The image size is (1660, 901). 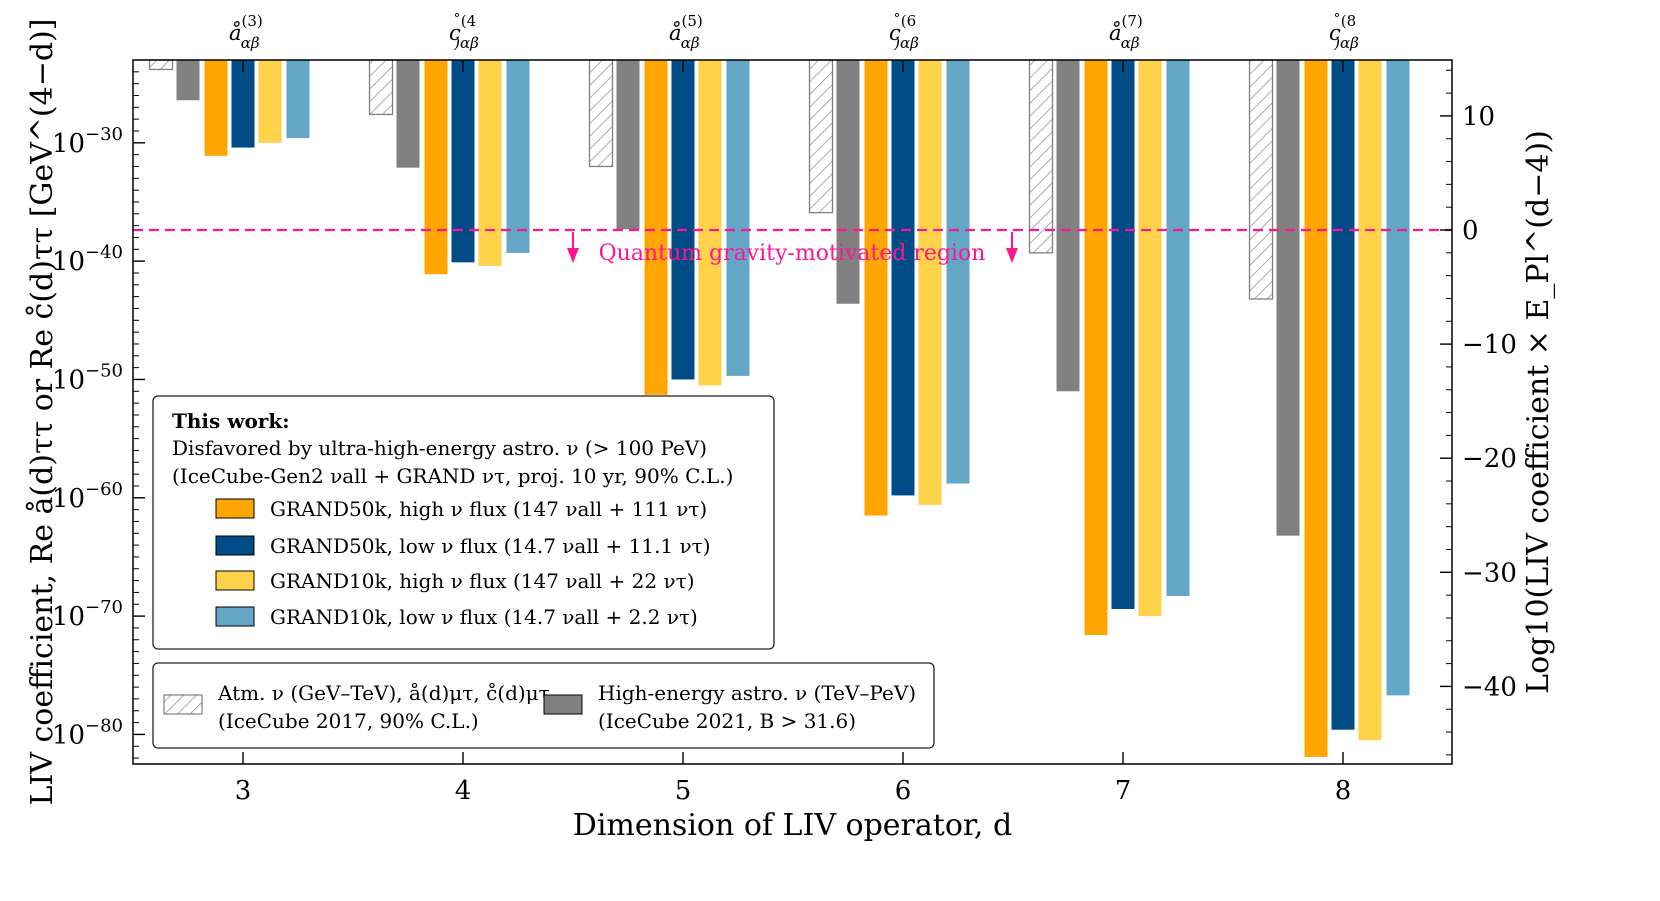 What do you see at coordinates (903, 278) in the screenshot?
I see `bar-g50k-low-d6` at bounding box center [903, 278].